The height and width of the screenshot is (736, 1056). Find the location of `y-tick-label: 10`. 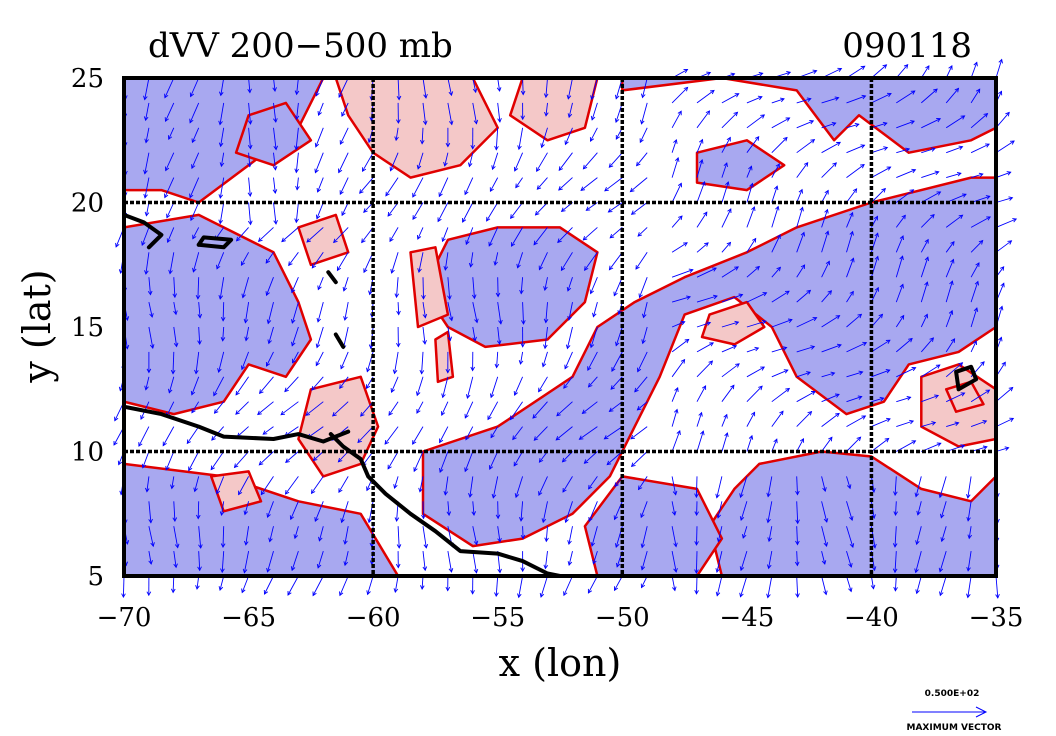

y-tick-label: 10 is located at coordinates (87, 453).